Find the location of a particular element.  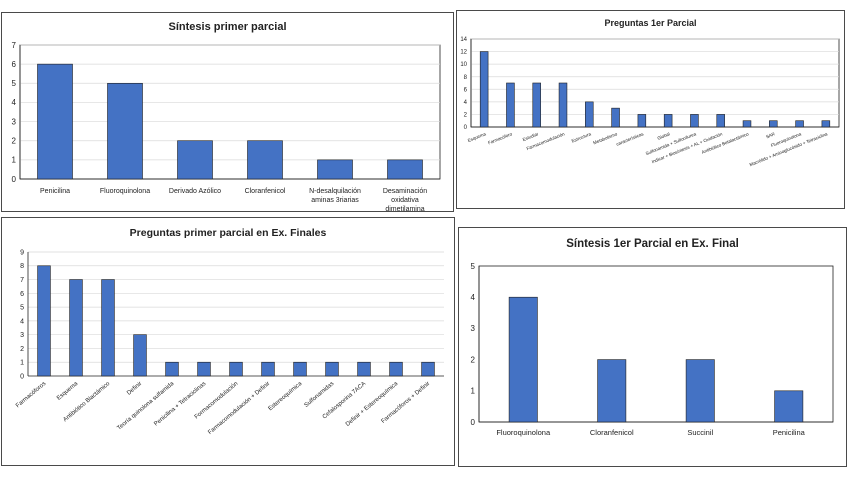

category-label: Estudiar is located at coordinates (531, 136).